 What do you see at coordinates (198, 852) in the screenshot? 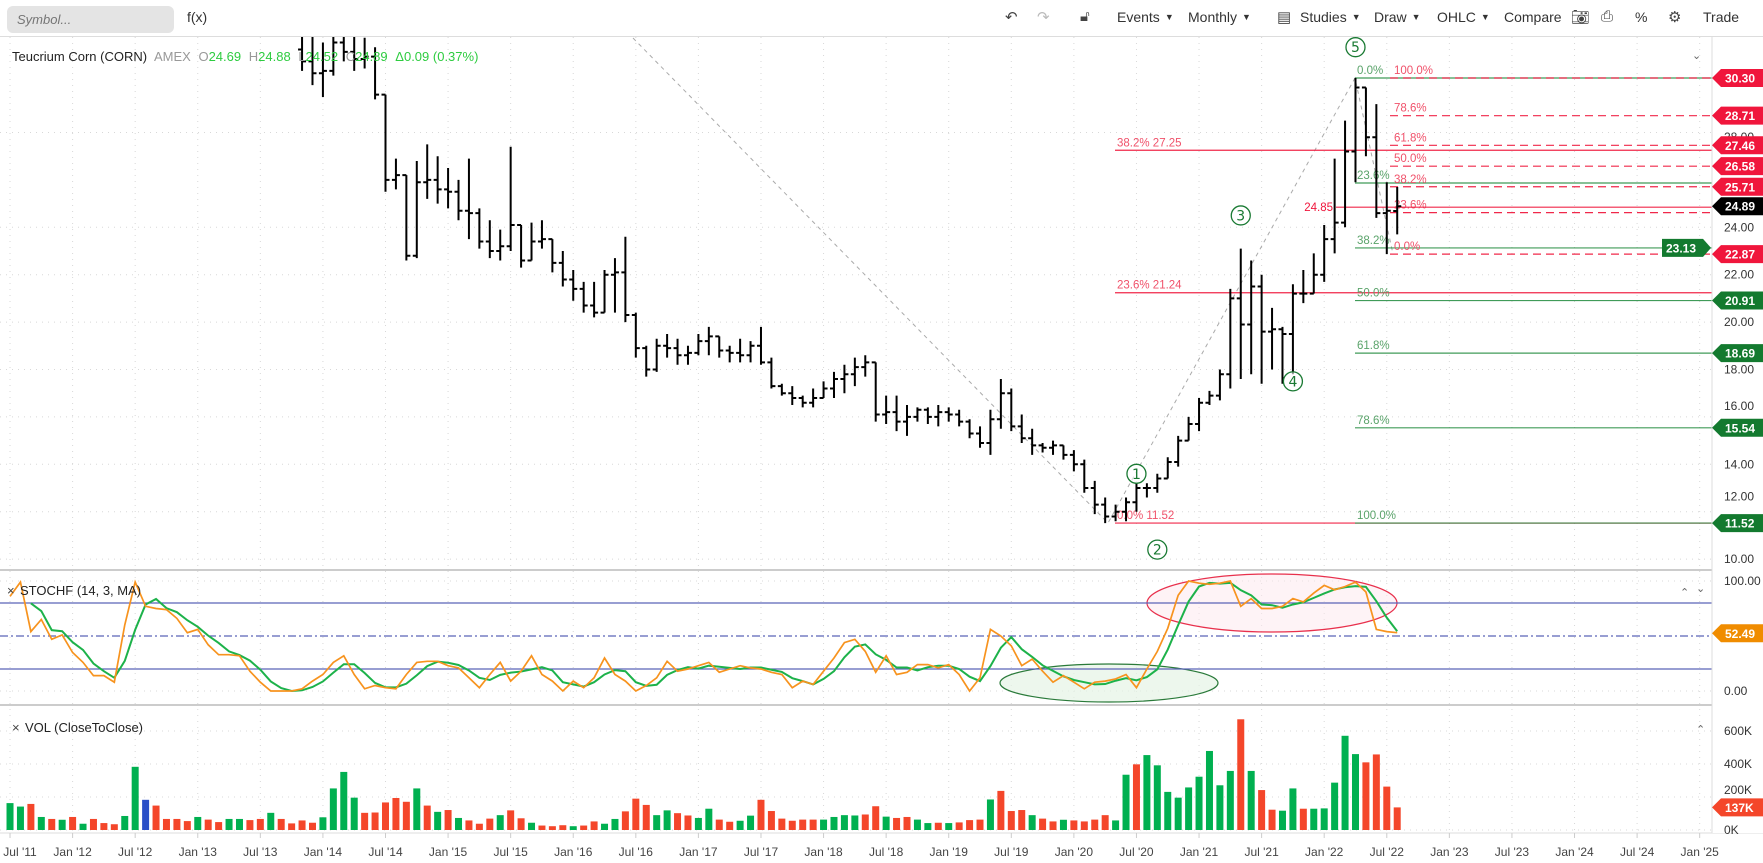
I see `x-axis-label: Jan '13` at bounding box center [198, 852].